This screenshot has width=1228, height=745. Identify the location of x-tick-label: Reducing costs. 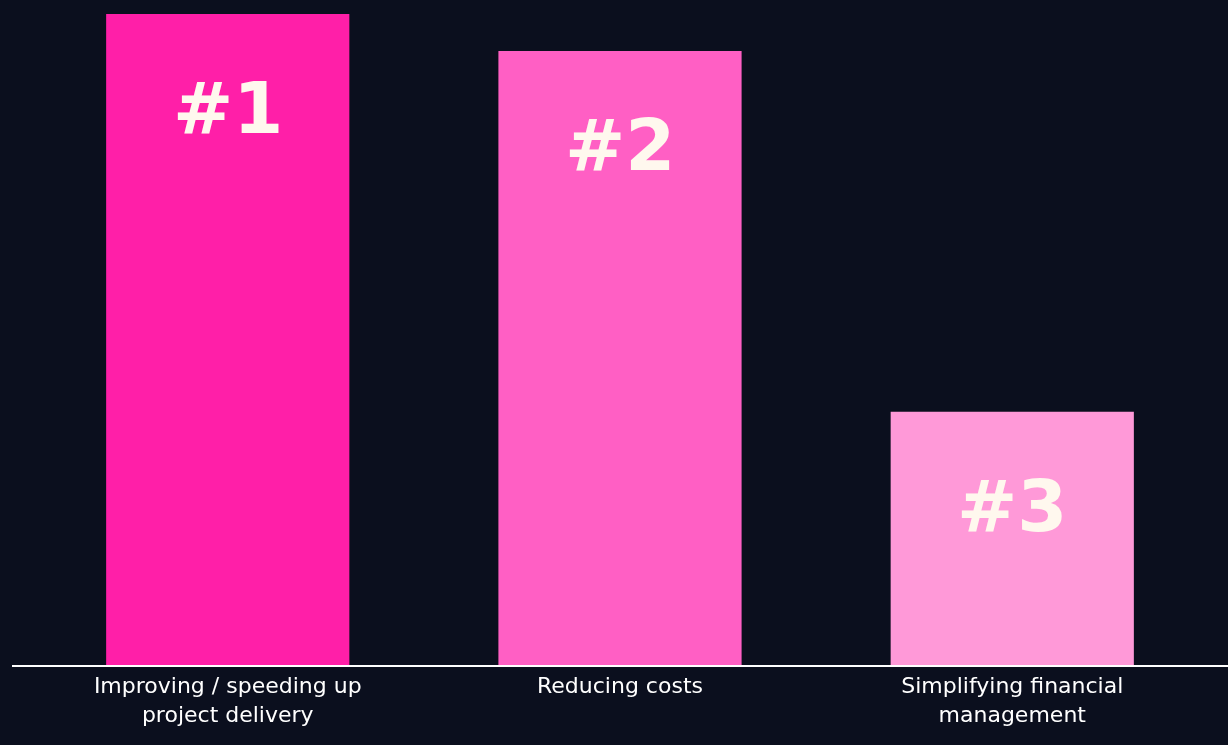
(620, 686).